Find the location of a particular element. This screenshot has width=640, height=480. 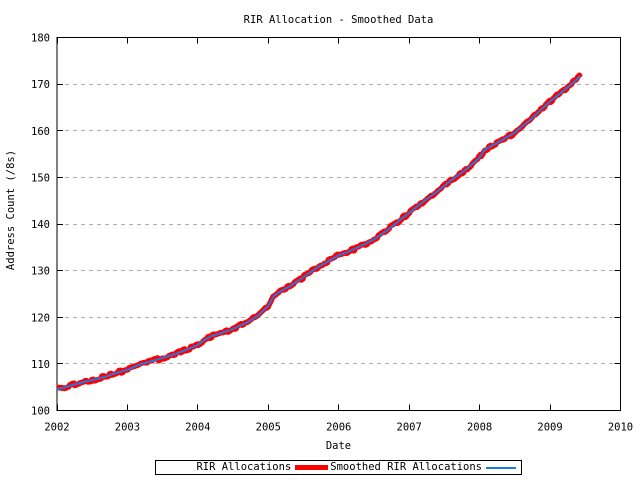

y-tick-label: 170 is located at coordinates (40, 85).